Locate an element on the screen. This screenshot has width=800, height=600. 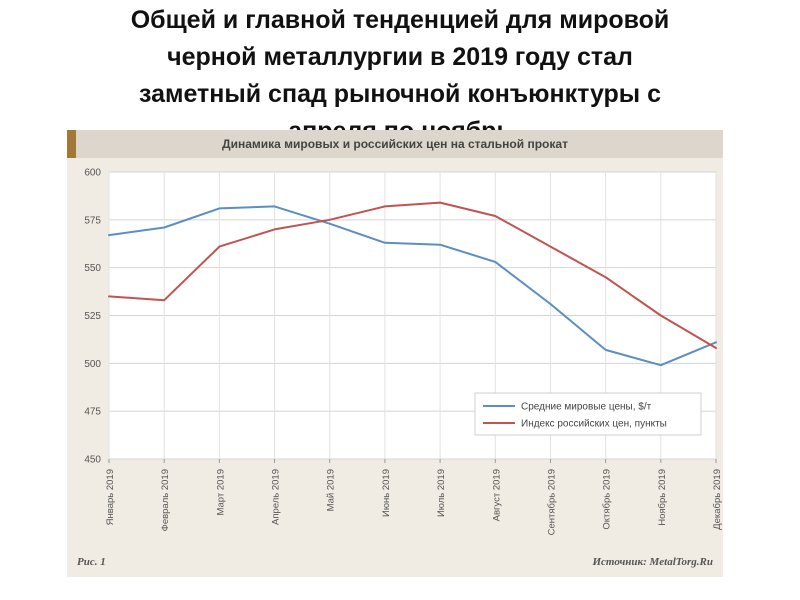
legend-label: Средние мировые цены, $/т is located at coordinates (586, 407).